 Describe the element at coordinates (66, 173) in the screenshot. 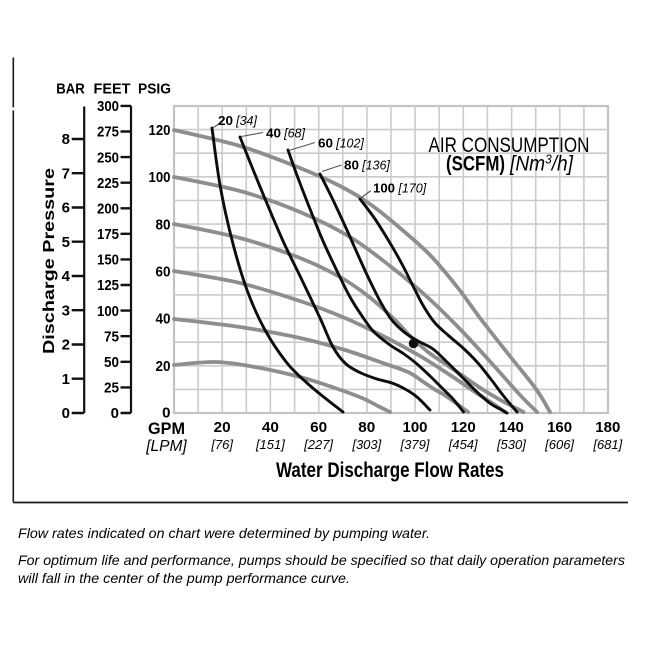

I see `svg-text: 7` at that location.